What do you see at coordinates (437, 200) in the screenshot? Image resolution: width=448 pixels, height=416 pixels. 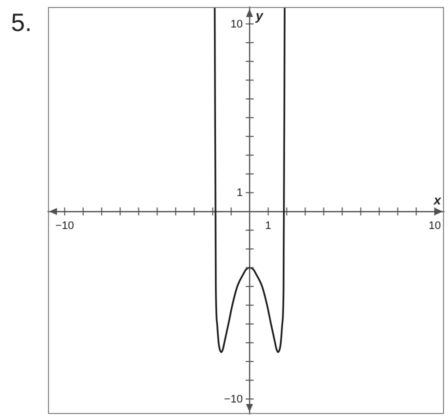 I see `x-axis-title: x` at bounding box center [437, 200].